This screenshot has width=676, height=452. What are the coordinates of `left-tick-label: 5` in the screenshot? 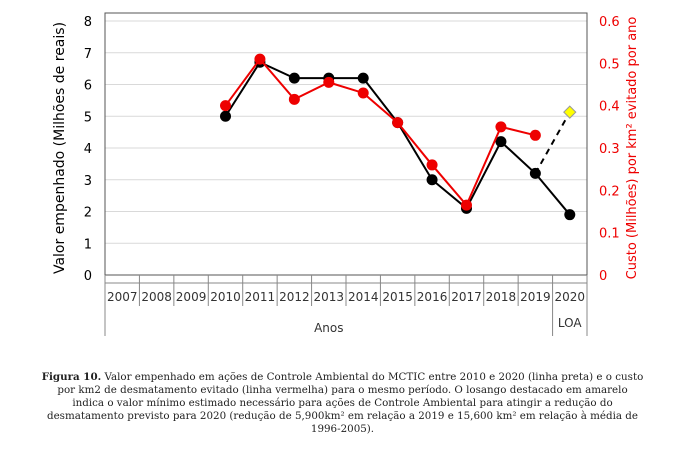 It's located at (88, 117).